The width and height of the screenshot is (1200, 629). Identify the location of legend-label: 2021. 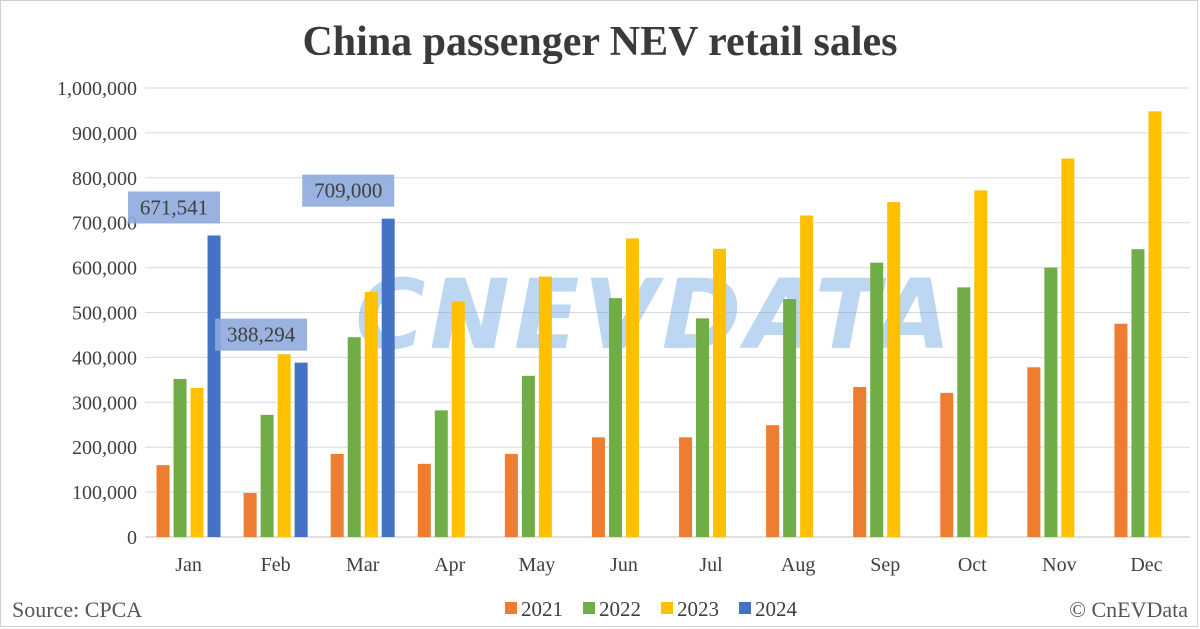
(542, 609).